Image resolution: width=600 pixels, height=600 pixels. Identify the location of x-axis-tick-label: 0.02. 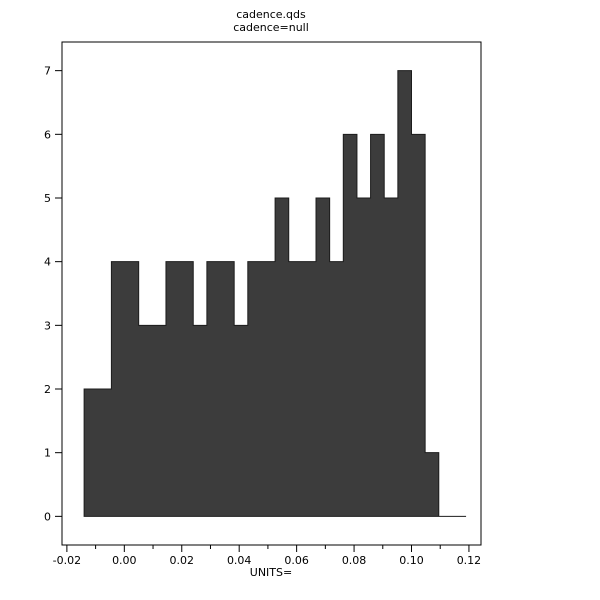
(182, 560).